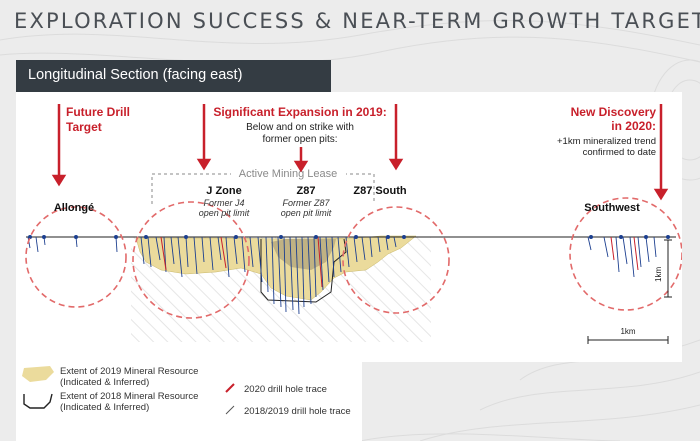 This screenshot has width=700, height=441. What do you see at coordinates (38, 374) in the screenshot?
I see `legend-resource-2019-swatch` at bounding box center [38, 374].